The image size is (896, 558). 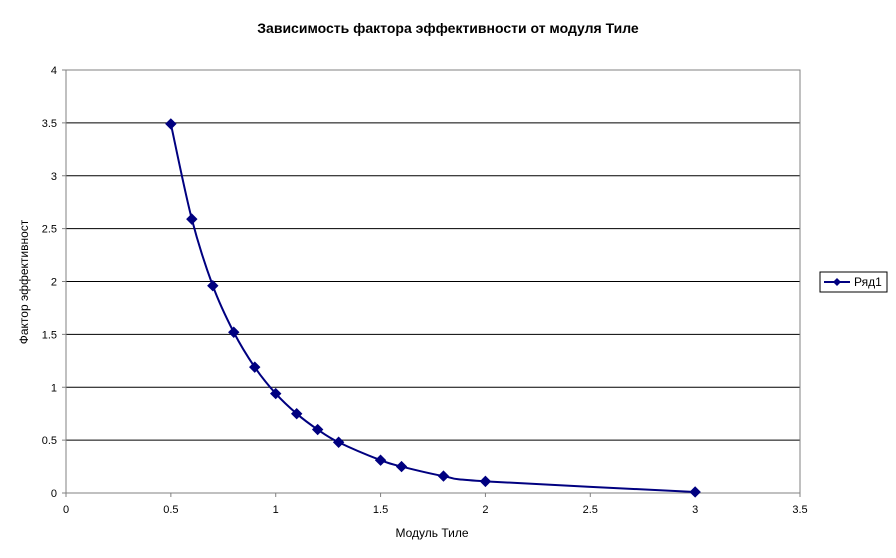 I want to click on y-tick-label-8: 4, so click(x=54, y=71).